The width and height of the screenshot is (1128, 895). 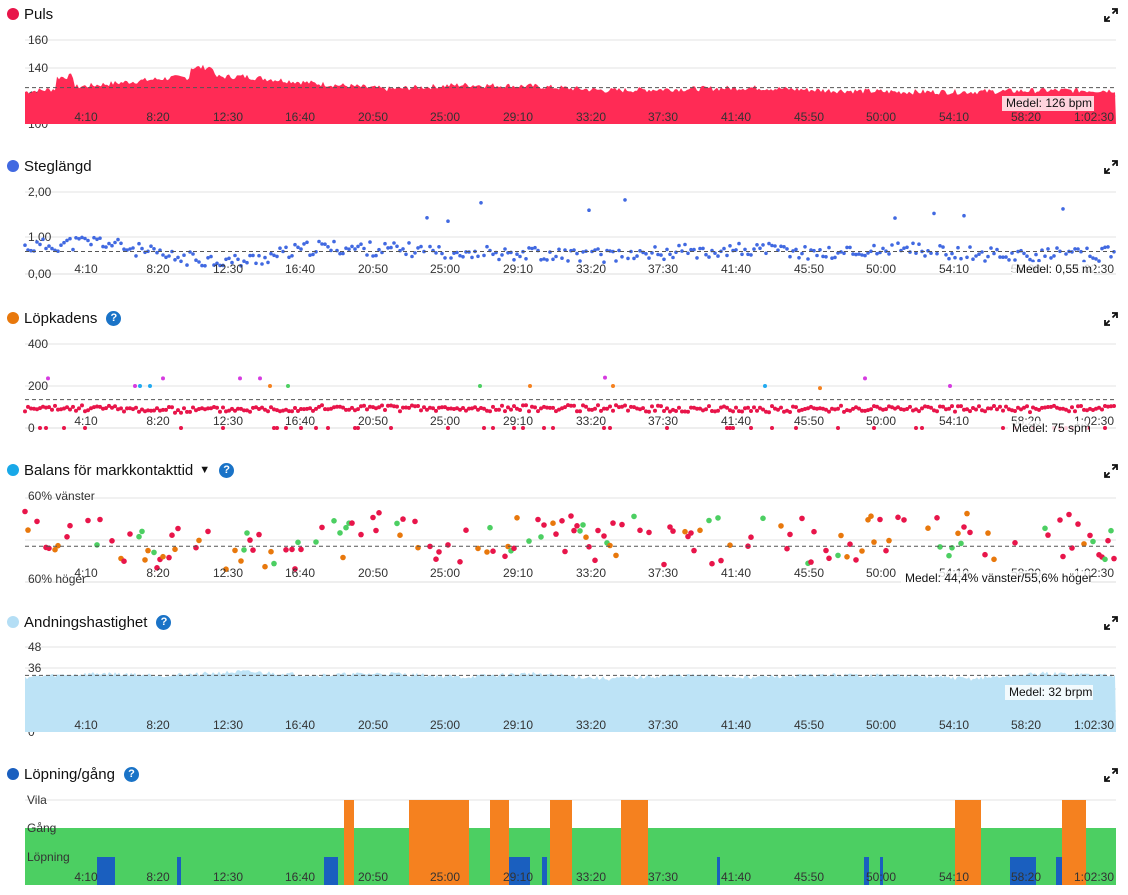 I want to click on panel-header: Löpkadens ?, so click(x=64, y=318).